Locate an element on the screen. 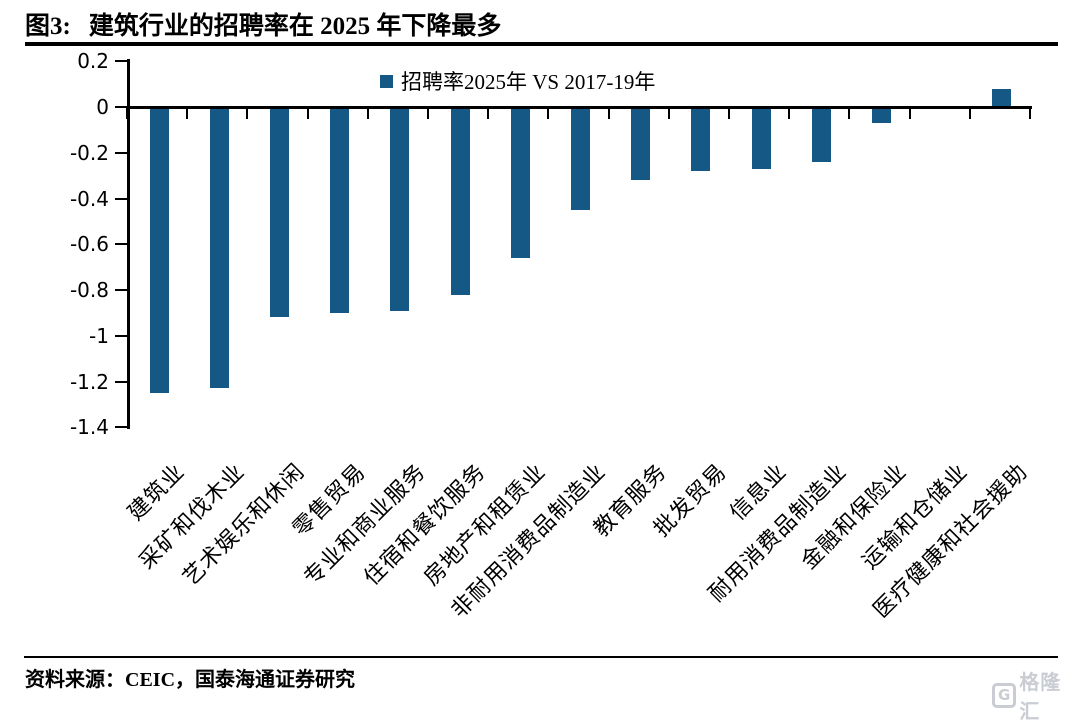 This screenshot has width=1080, height=724. gelonghui-logo-text: 格隆汇 is located at coordinates (1040, 696).